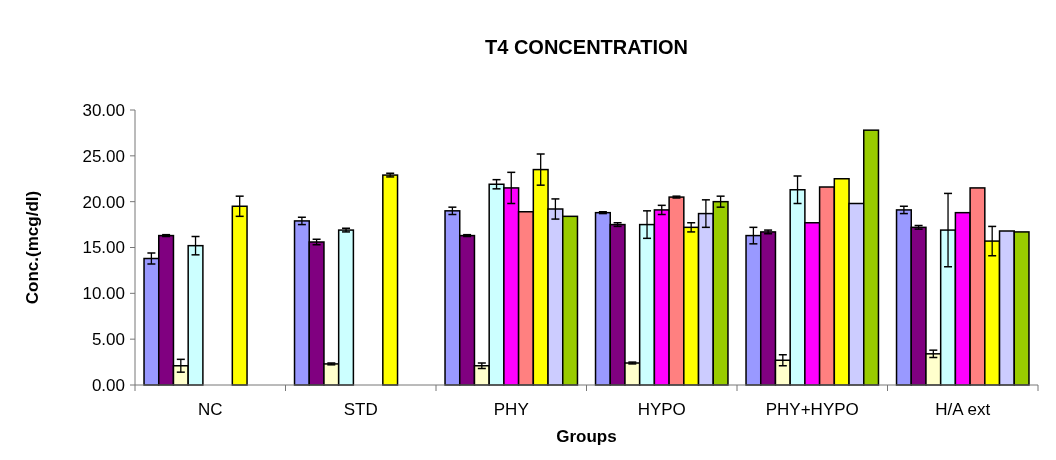  I want to click on y-tick-label: 10.00, so click(103, 294).